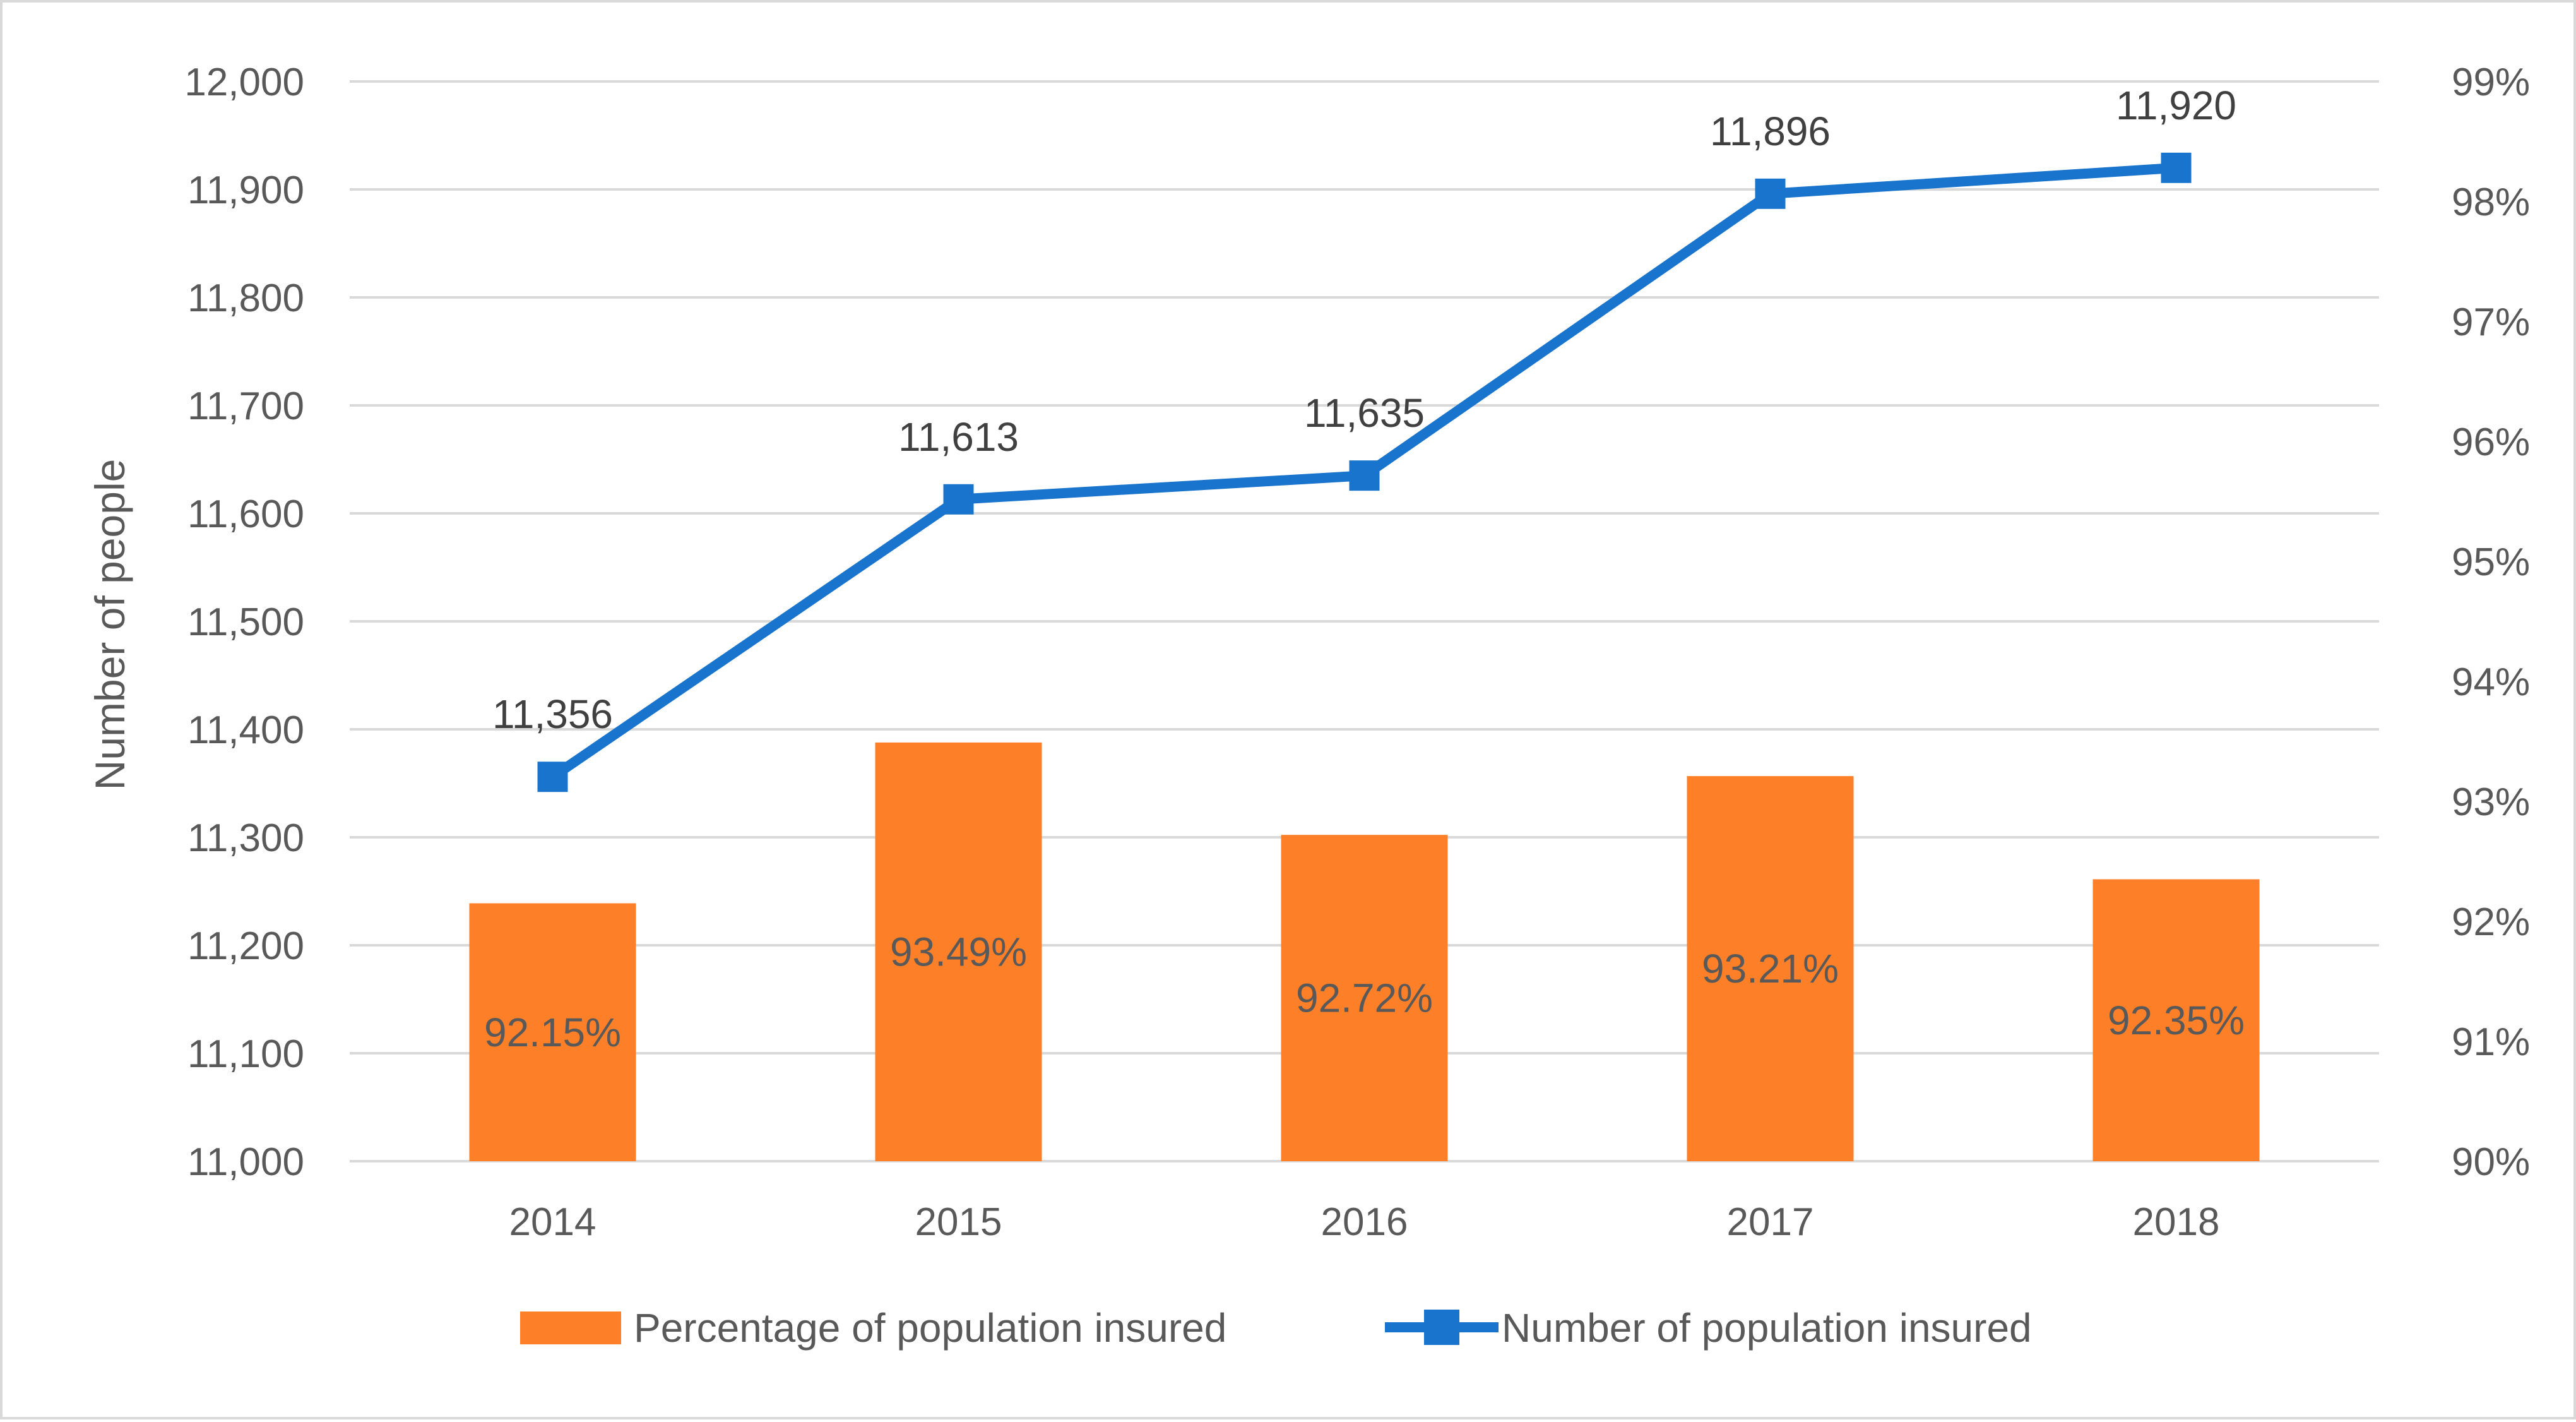  I want to click on y-tick-label: 11,500, so click(246, 622).